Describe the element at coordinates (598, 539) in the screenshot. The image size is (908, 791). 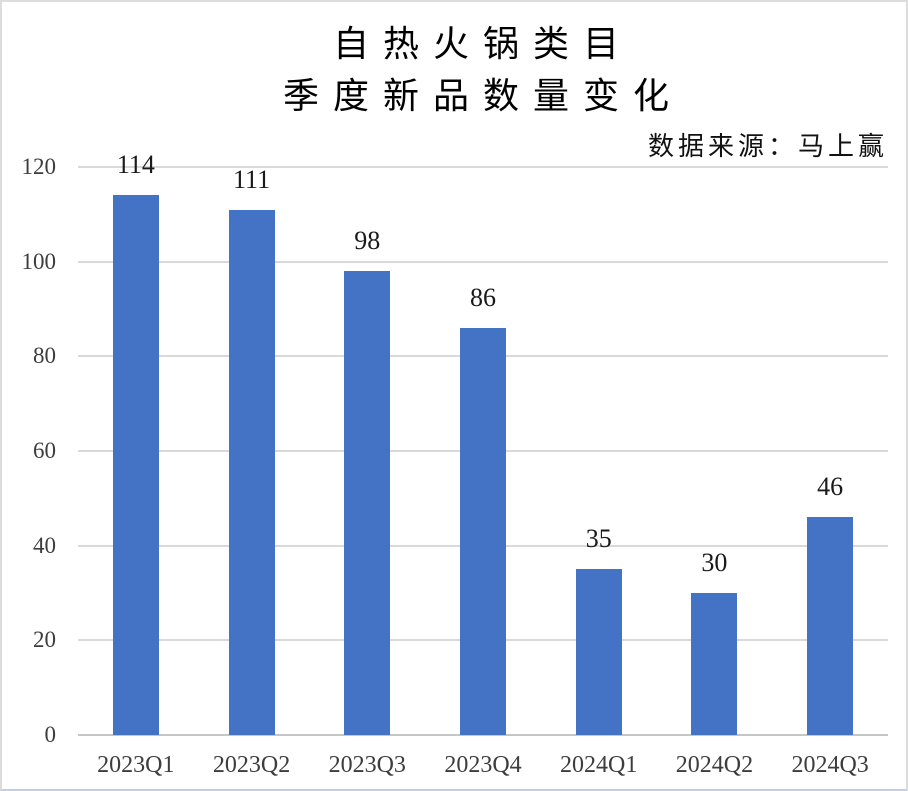
I see `value-label-2024Q1: 35` at that location.